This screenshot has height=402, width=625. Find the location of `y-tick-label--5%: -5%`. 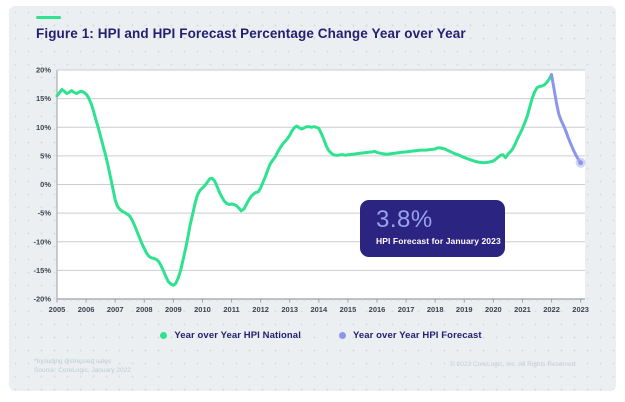

y-tick-label--5%: -5% is located at coordinates (45, 213).